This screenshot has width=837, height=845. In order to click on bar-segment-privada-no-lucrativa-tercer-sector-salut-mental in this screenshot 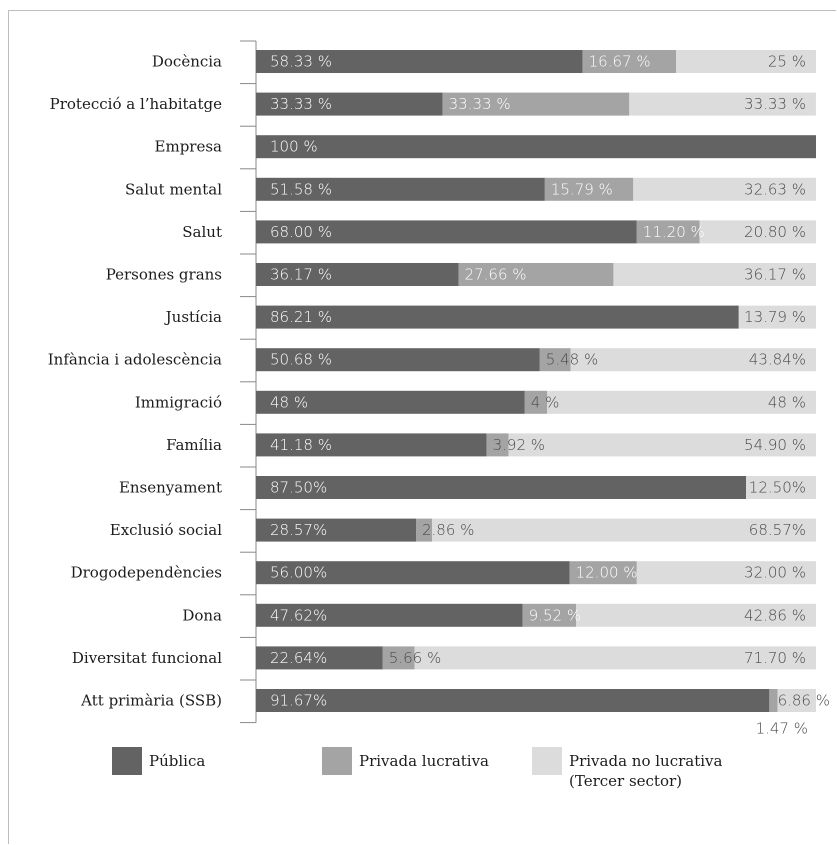, I will do `click(724, 189)`.